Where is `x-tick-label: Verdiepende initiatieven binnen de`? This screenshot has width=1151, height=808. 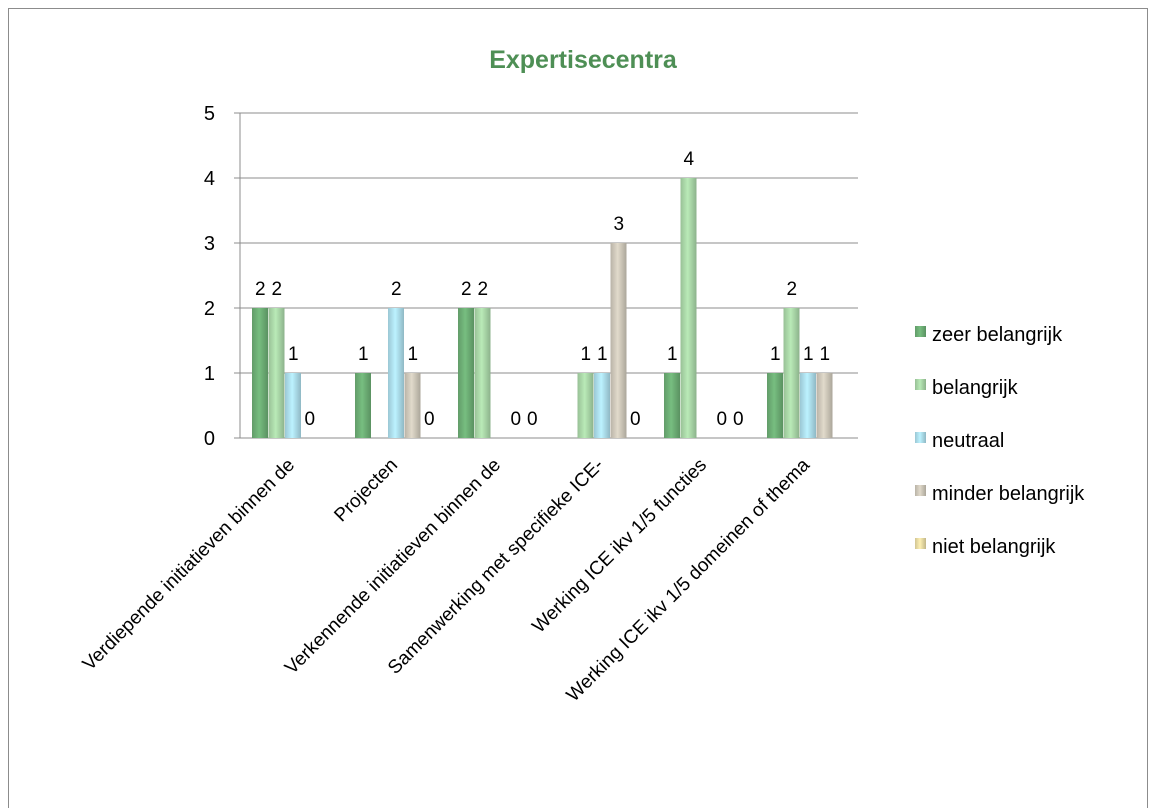 x-tick-label: Verdiepende initiatieven binnen de is located at coordinates (189, 565).